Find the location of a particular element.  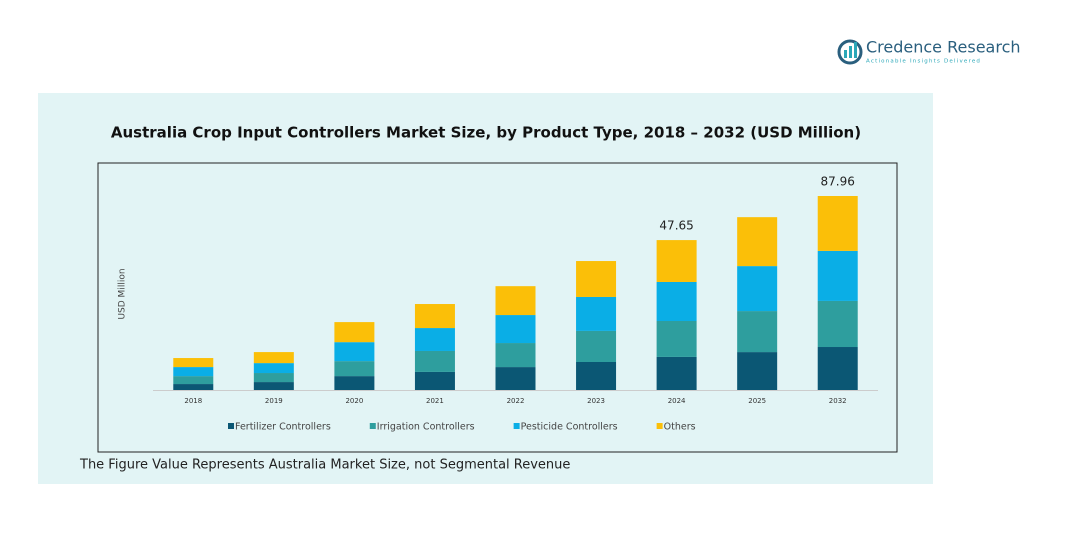

x-tick-label: 2021 is located at coordinates (435, 401).